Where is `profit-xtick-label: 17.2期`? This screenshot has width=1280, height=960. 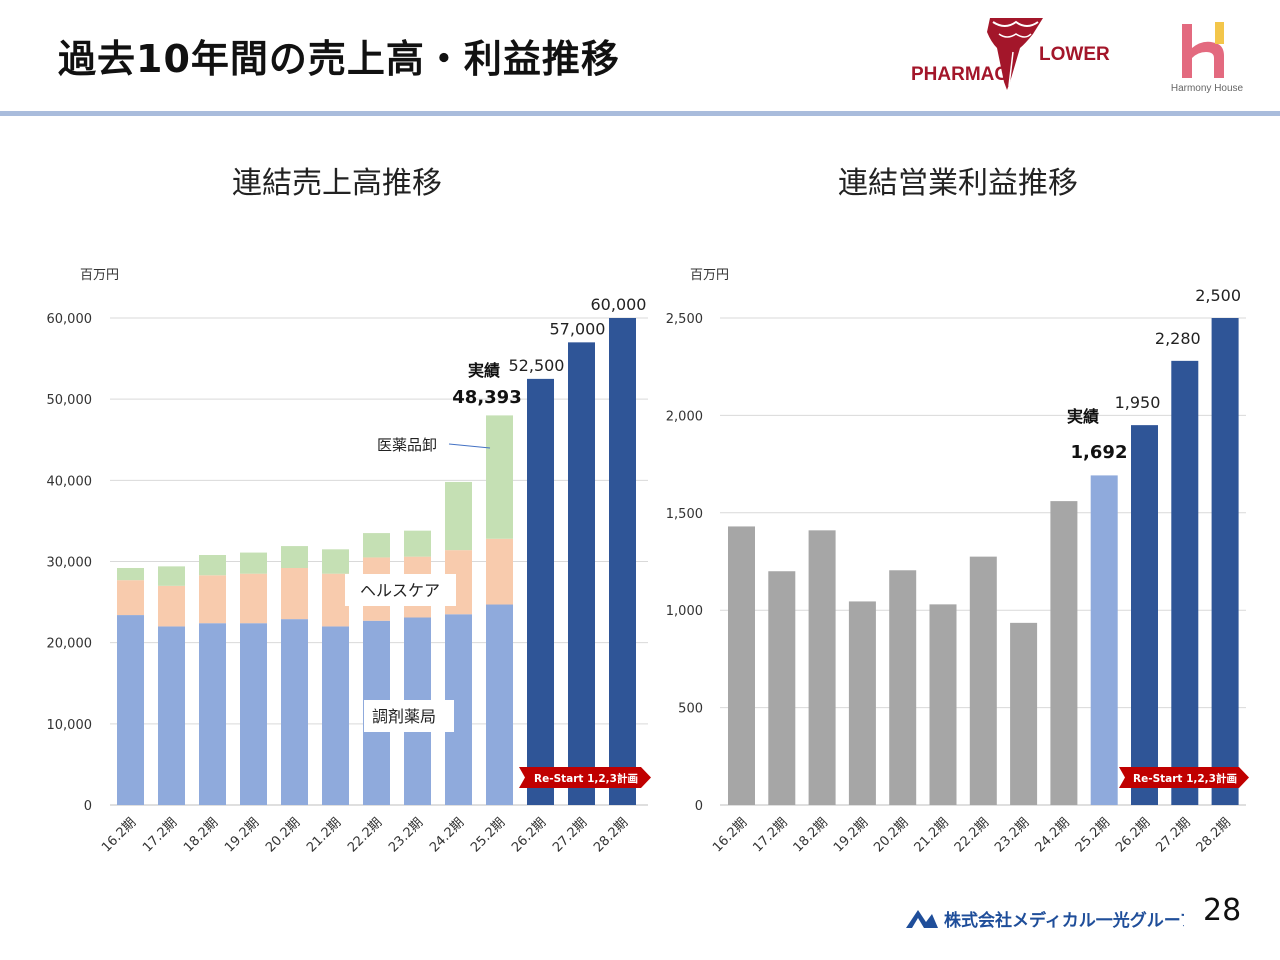
profit-xtick-label: 17.2期 is located at coordinates (770, 835).